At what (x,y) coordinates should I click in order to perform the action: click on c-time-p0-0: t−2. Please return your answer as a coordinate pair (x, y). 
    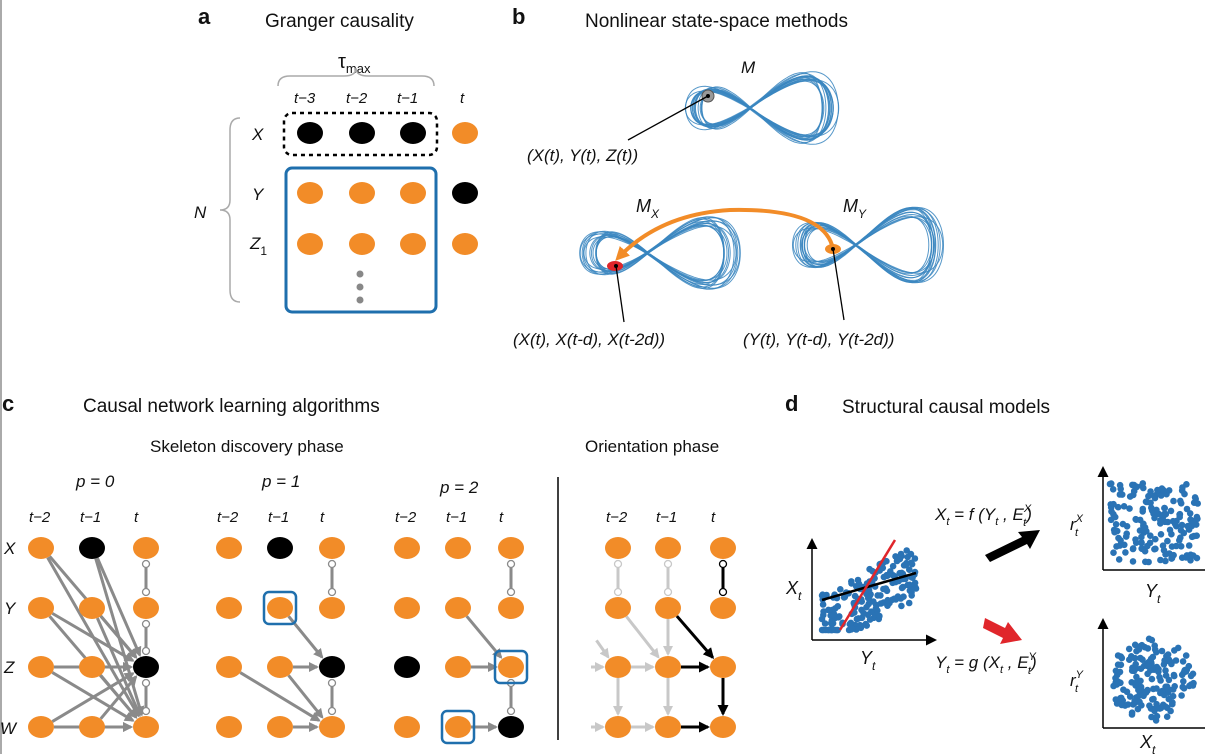
    Looking at the image, I should click on (40, 517).